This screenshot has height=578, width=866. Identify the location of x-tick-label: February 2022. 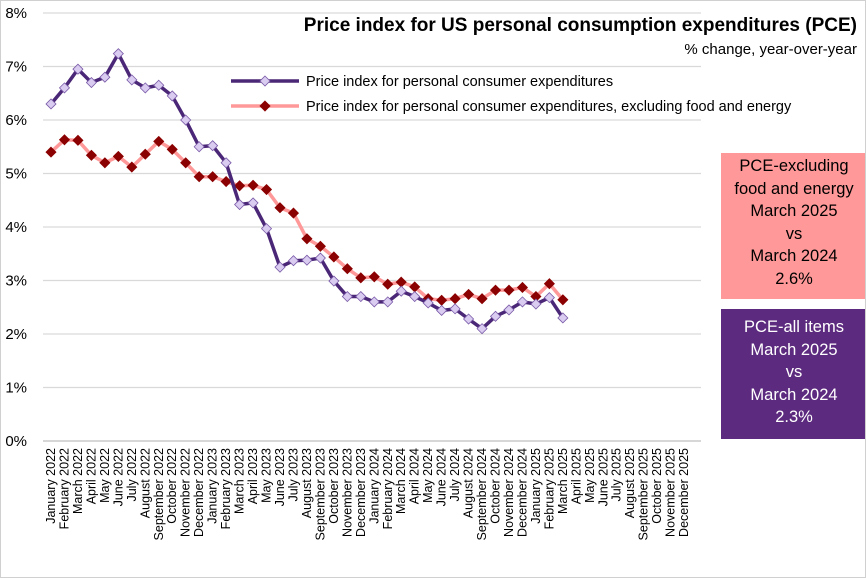
(64, 488).